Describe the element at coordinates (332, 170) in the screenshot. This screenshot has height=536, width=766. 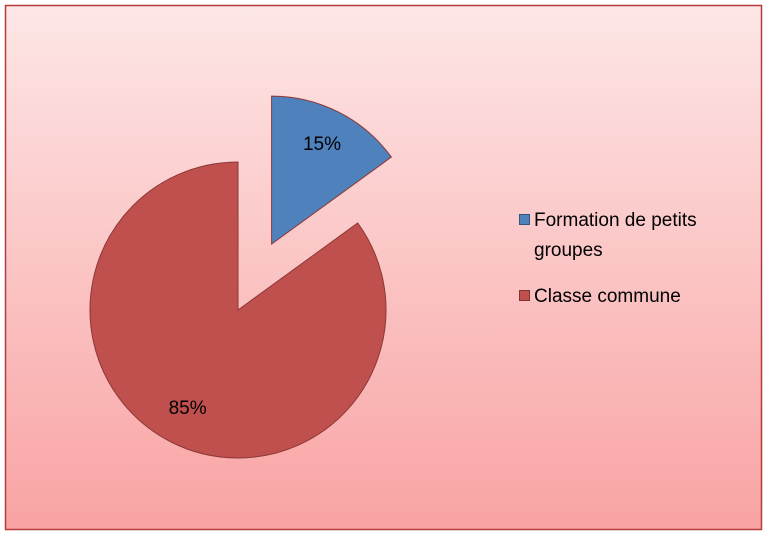
I see `pie-slice` at that location.